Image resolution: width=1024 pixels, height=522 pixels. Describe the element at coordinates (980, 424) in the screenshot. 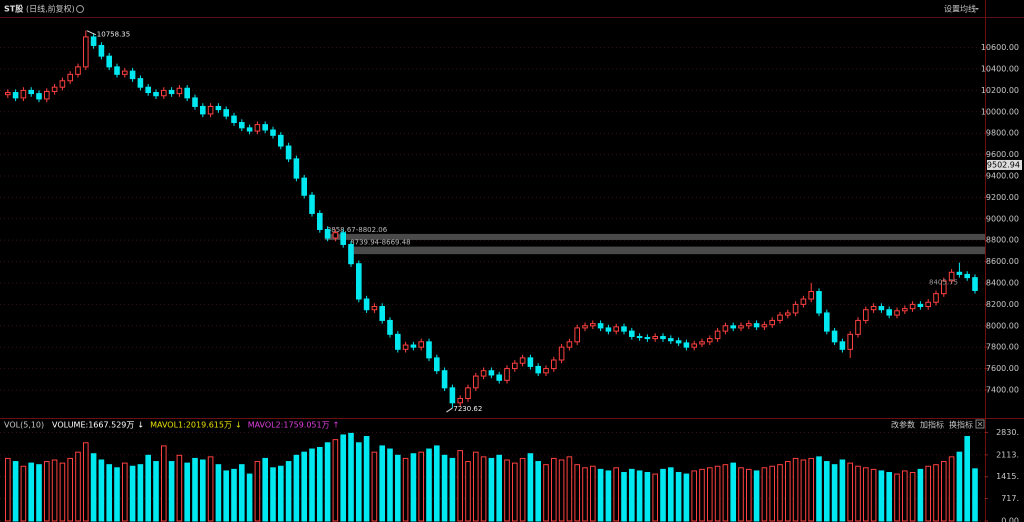

I see `close-button` at that location.